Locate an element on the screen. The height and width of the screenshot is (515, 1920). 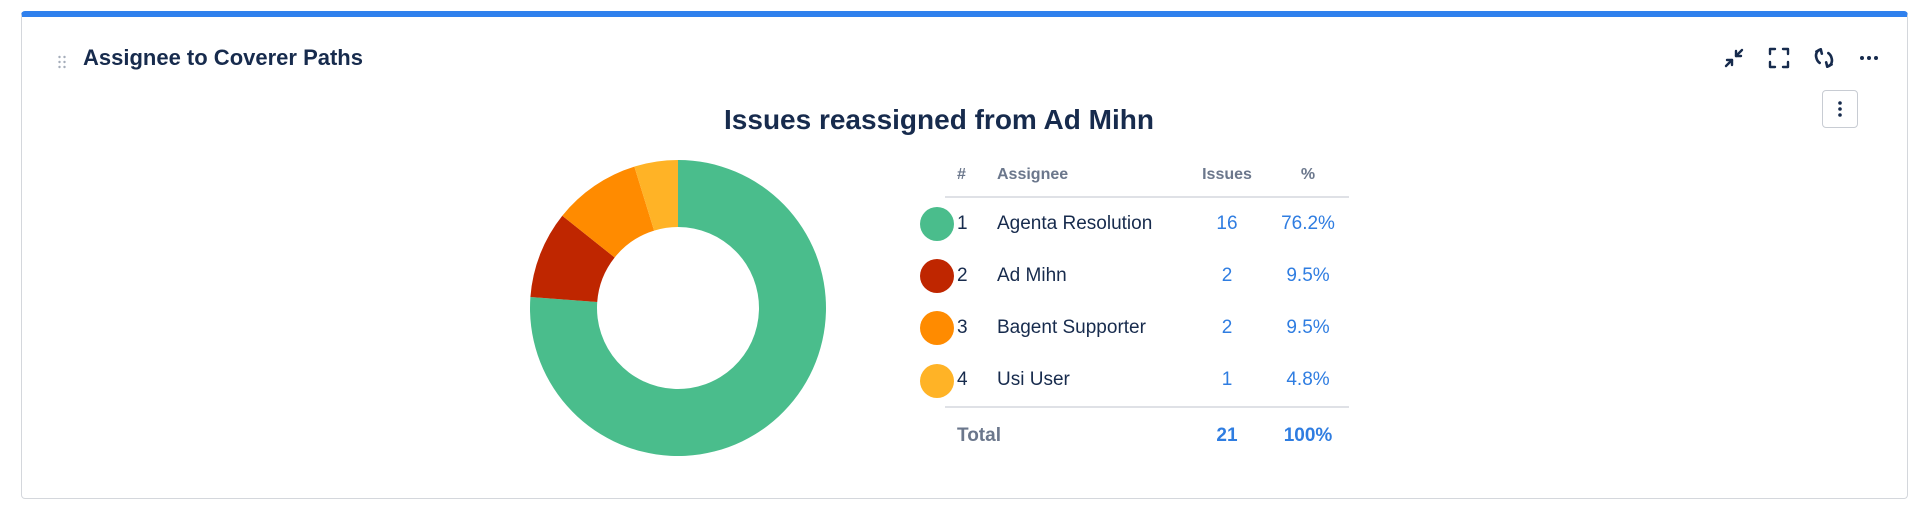
widget-toolbar is located at coordinates (1801, 57).